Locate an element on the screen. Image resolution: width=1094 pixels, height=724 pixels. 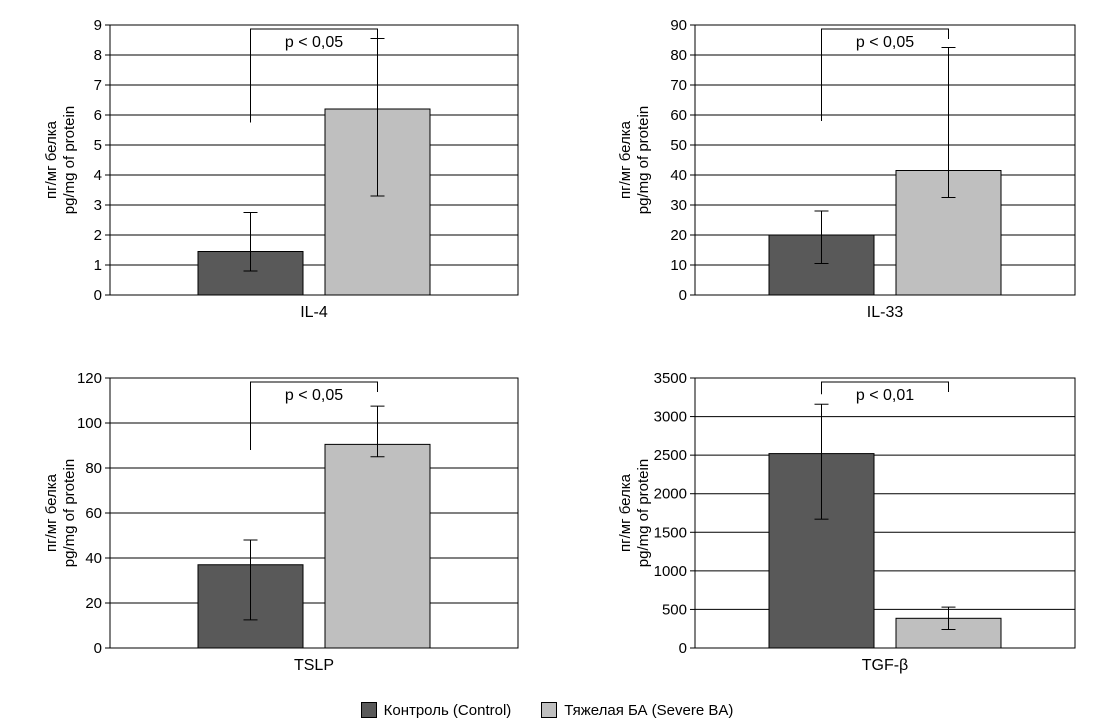
y-tick-label: 30 is located at coordinates (678, 205).